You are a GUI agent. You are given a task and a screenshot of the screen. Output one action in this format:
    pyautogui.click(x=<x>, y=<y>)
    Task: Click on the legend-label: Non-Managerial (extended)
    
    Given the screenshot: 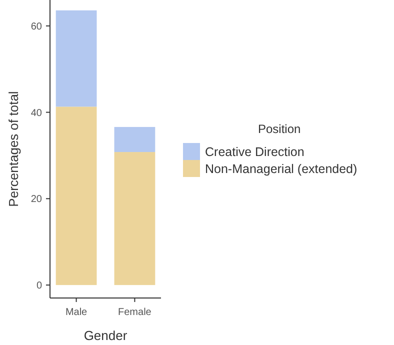 What is the action you would take?
    pyautogui.click(x=281, y=169)
    